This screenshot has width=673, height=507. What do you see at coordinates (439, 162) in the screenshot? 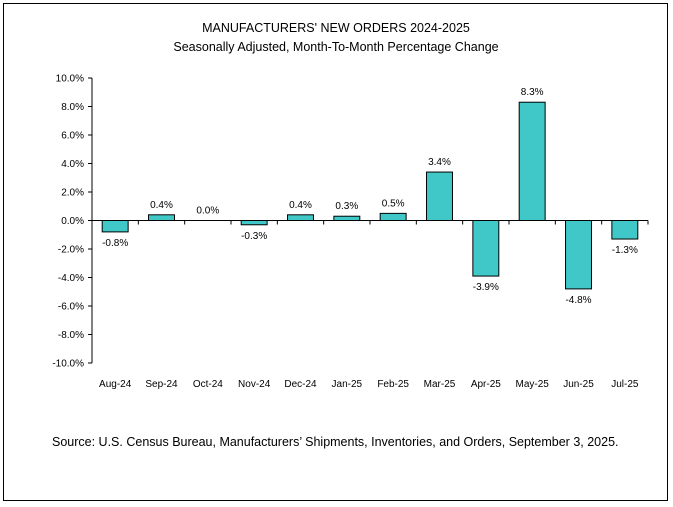
I see `data-label: 3.4%` at bounding box center [439, 162].